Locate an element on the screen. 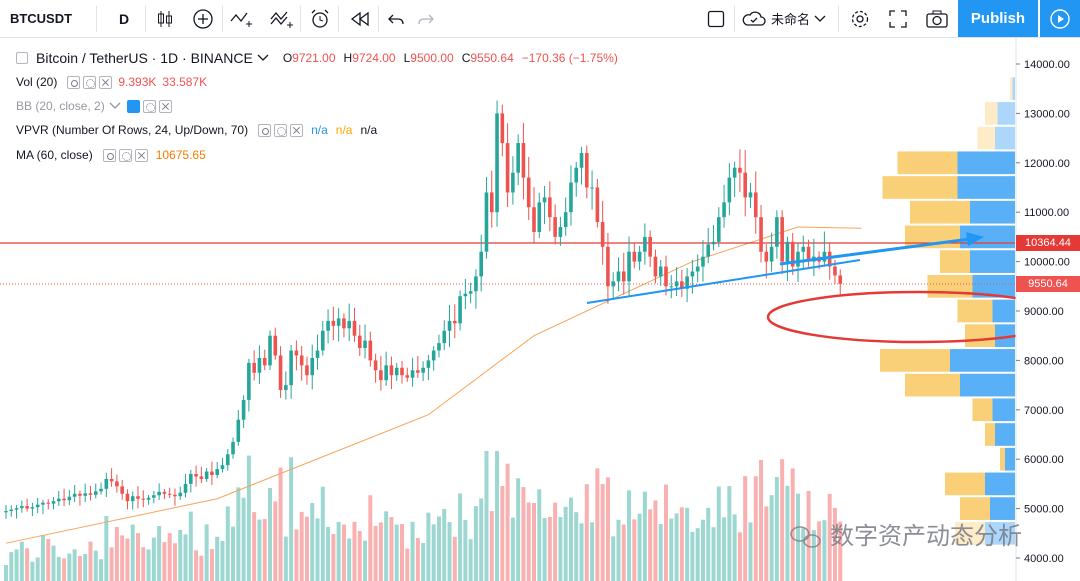 This screenshot has height=581, width=1080. play-button is located at coordinates (1060, 18).